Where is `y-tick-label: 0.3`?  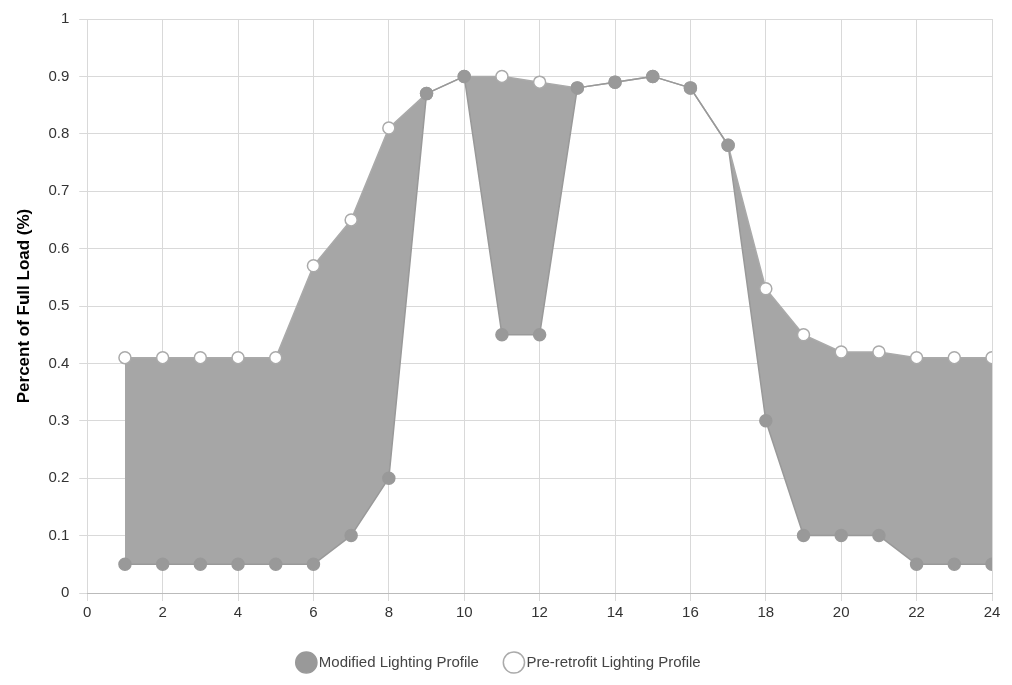 y-tick-label: 0.3 is located at coordinates (59, 419).